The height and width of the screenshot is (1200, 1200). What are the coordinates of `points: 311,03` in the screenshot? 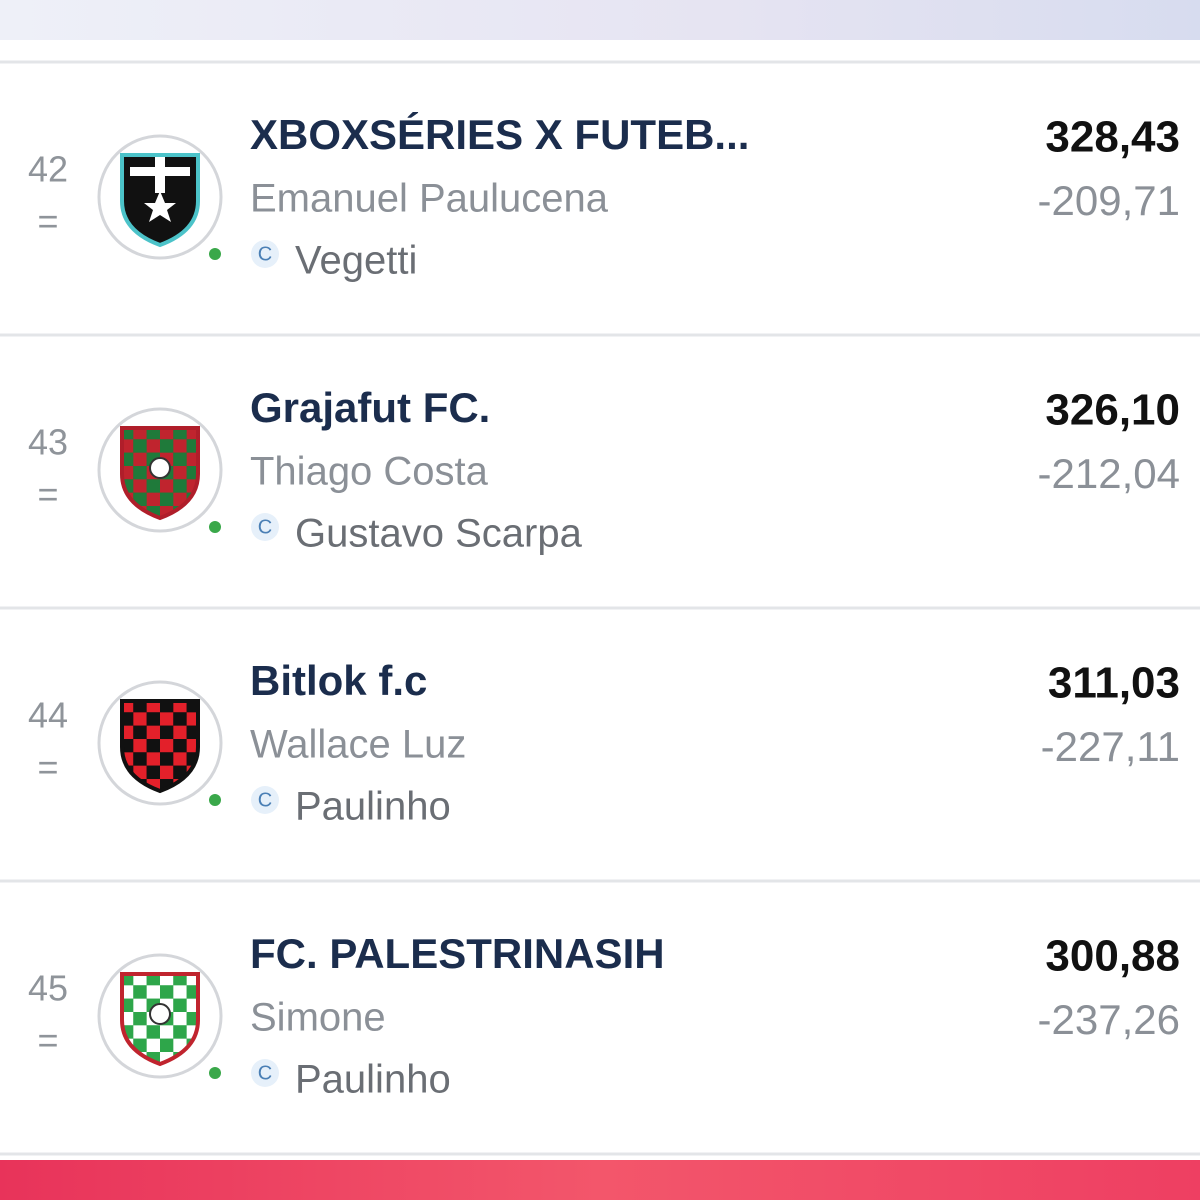 It's located at (1114, 683).